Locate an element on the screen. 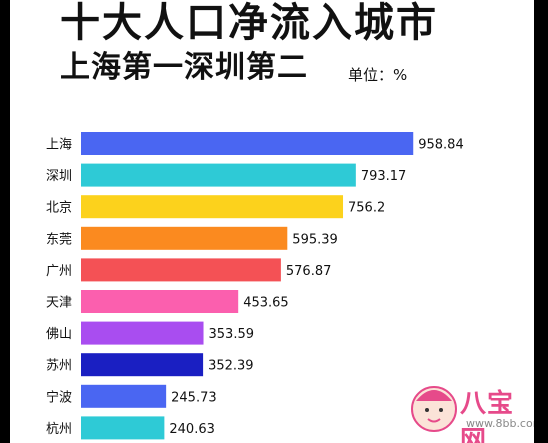 The height and width of the screenshot is (443, 548). value-label: 756.2 is located at coordinates (366, 208).